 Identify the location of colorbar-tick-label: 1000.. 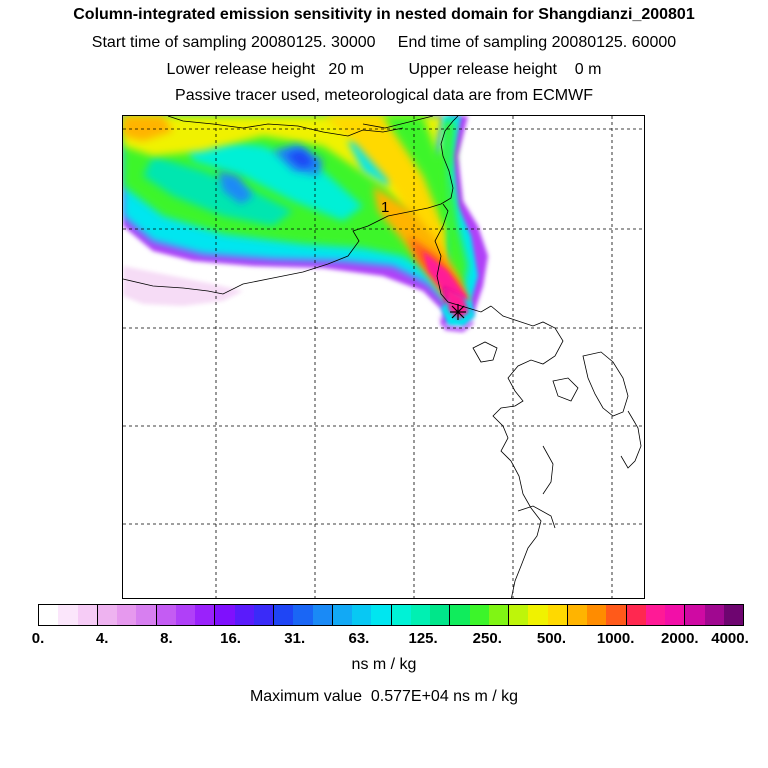
(615, 638).